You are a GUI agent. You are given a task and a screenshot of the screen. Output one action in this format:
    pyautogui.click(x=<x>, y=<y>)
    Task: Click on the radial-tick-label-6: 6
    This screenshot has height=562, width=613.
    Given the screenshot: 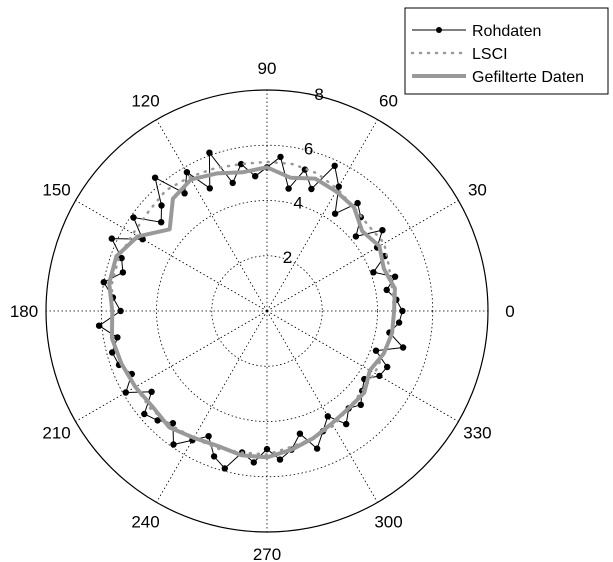 What is the action you would take?
    pyautogui.click(x=308, y=148)
    